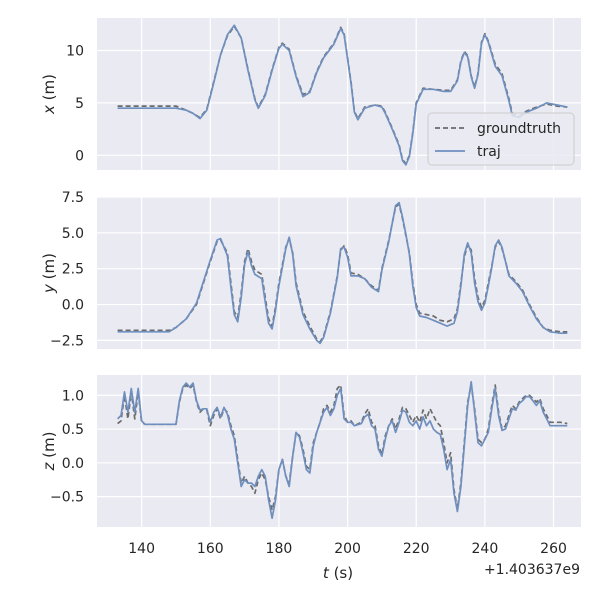  What do you see at coordinates (49, 110) in the screenshot?
I see `y-axis-label-var: x` at bounding box center [49, 110].